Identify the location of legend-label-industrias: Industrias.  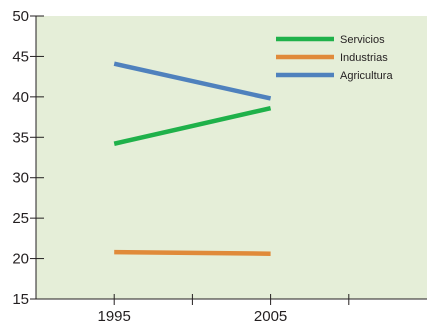
(364, 58).